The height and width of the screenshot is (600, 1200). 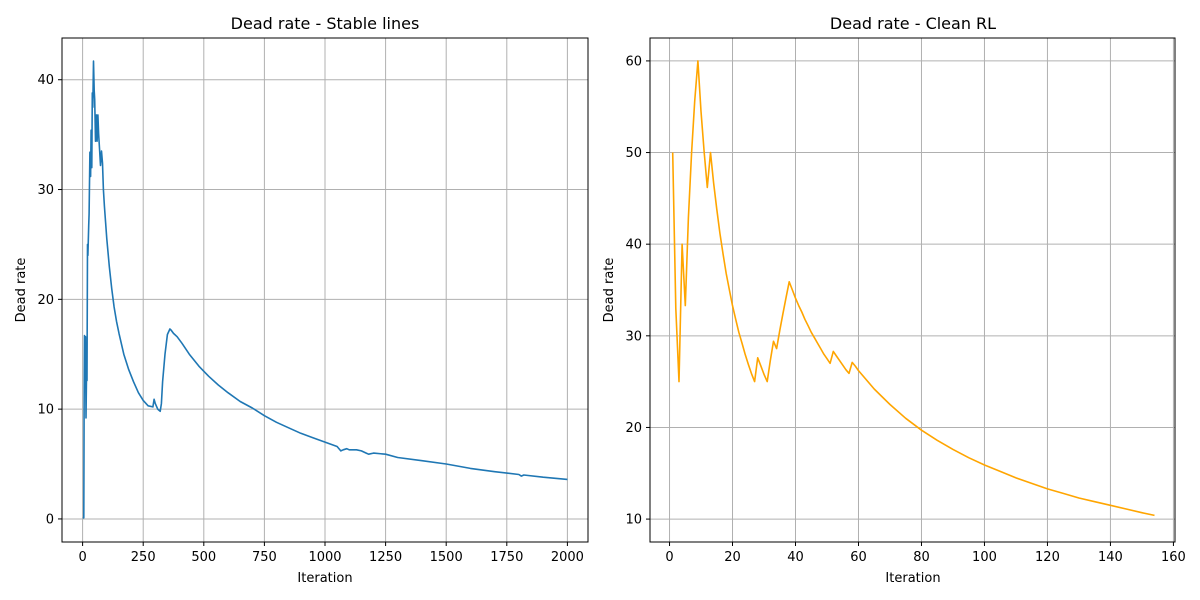 What do you see at coordinates (633, 61) in the screenshot?
I see `y-tick-label: 60` at bounding box center [633, 61].